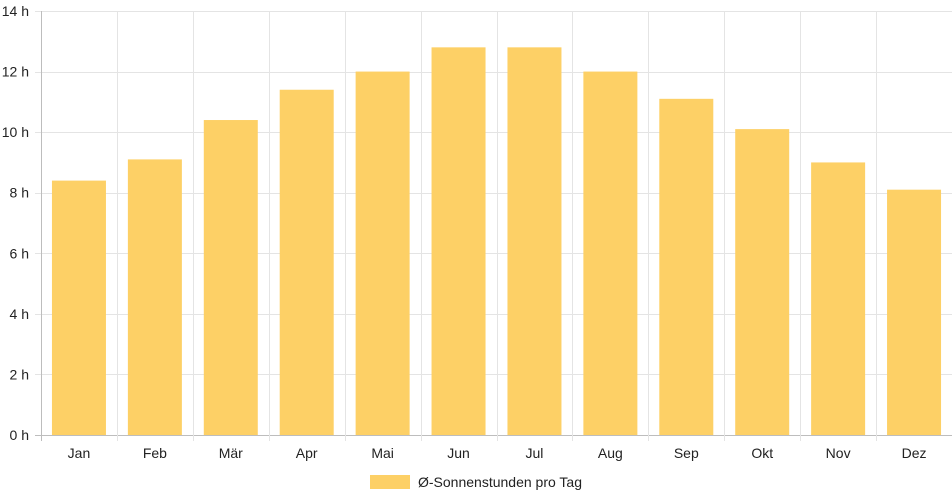 This screenshot has width=952, height=500. Describe the element at coordinates (686, 453) in the screenshot. I see `x-tick-label: Sep` at that location.